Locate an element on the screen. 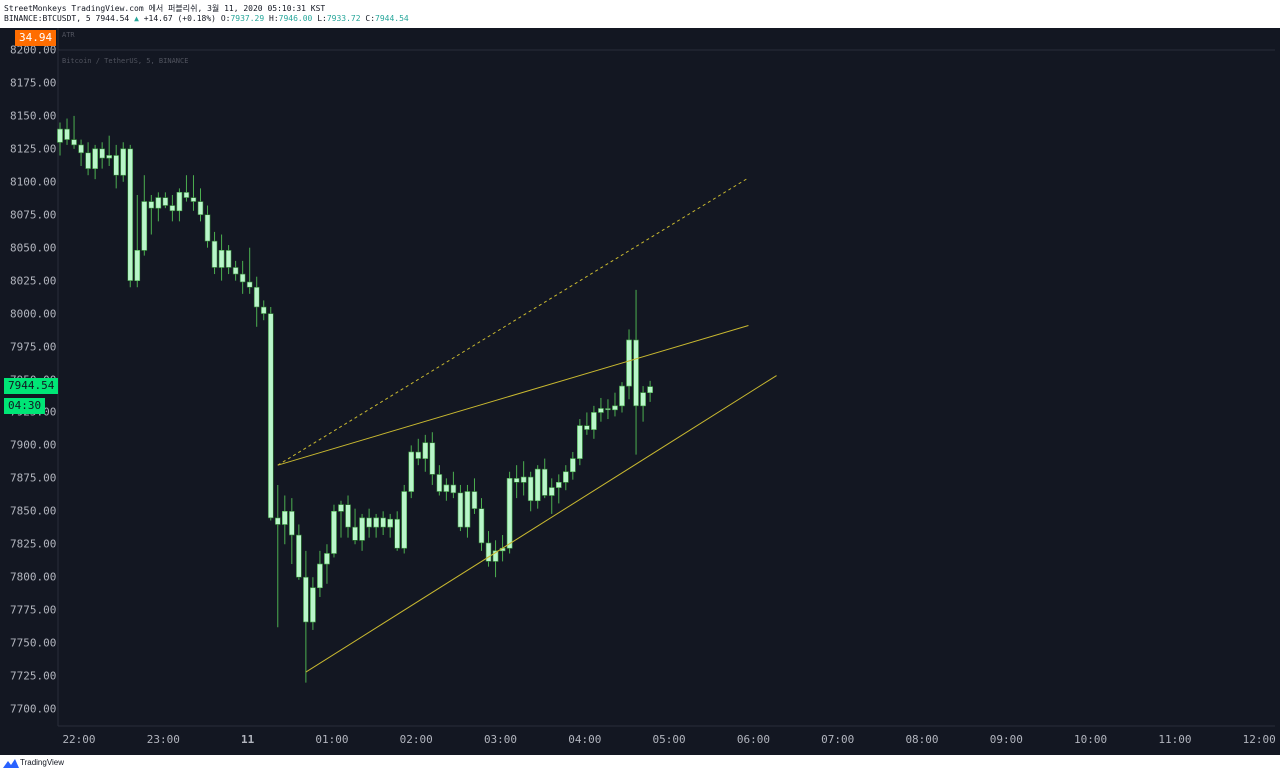 Image resolution: width=1280 pixels, height=773 pixels. last-price-tag: 7944.54 is located at coordinates (31, 386).